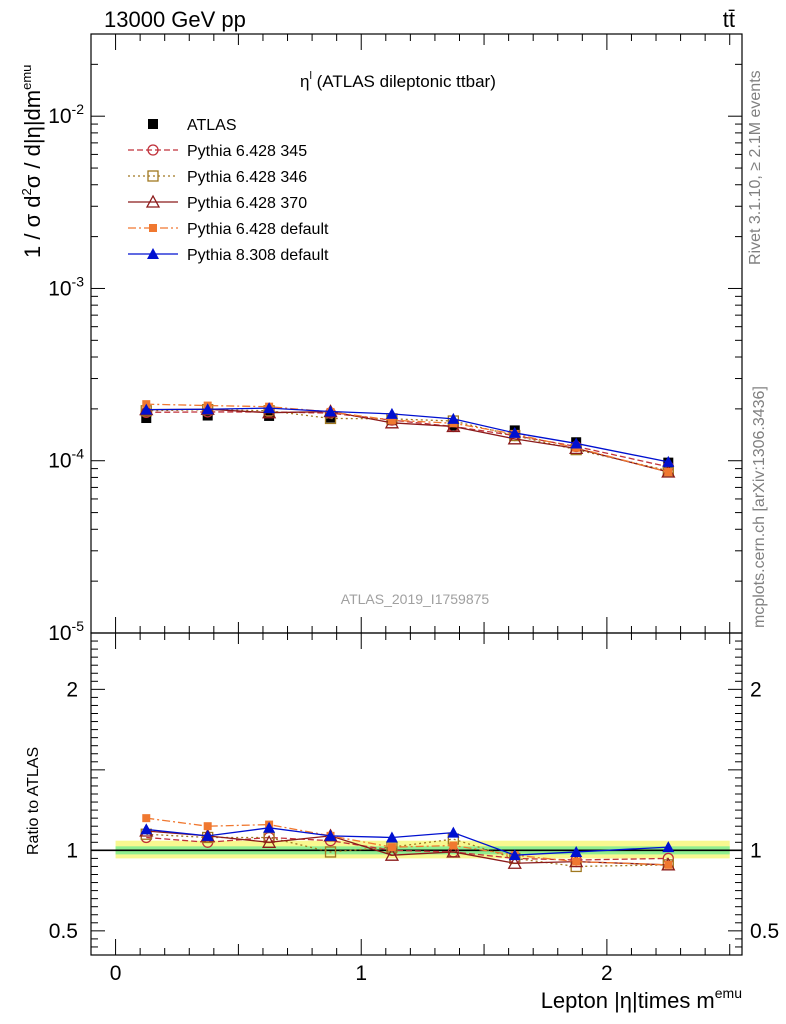 The image size is (786, 1024). I want to click on title-eta-sup: l, so click(310, 76).